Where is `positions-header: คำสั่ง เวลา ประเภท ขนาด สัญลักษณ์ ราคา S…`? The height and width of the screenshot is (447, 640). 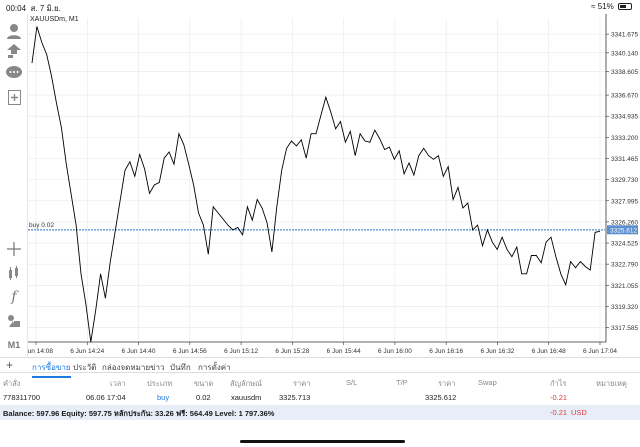
positions-header: คำสั่ง เวลา ประเภท ขนาด สัญลักษณ์ ราคา S… is located at coordinates (320, 383).